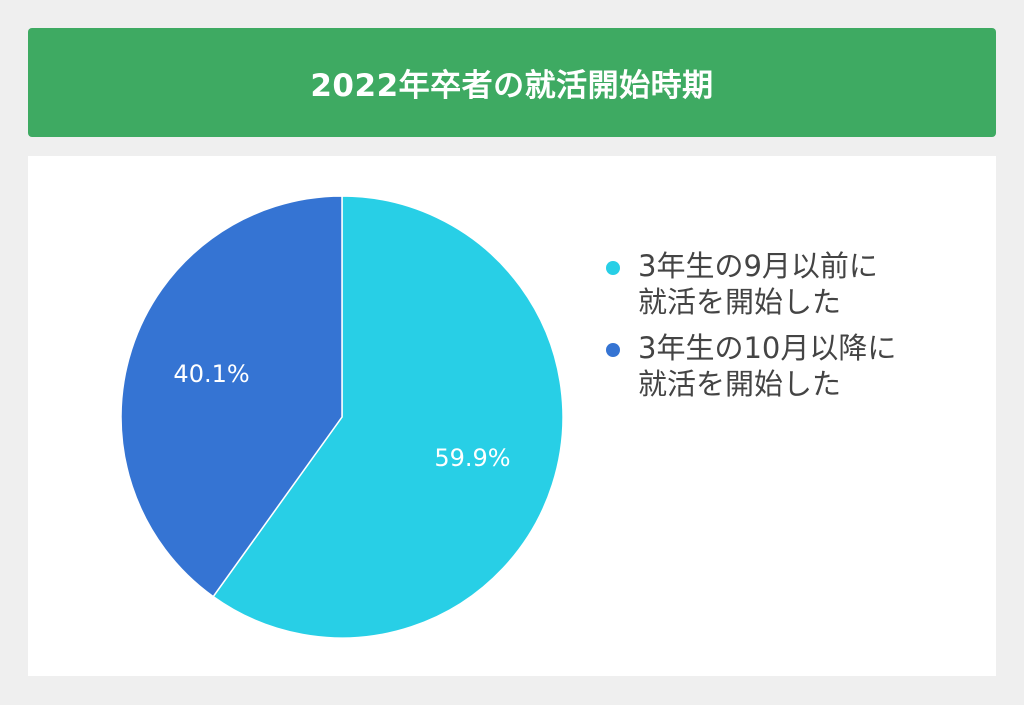 The width and height of the screenshot is (1024, 705). I want to click on legend-item-after-oct: 3年生の10月以降に 就活を開始した, so click(796, 366).